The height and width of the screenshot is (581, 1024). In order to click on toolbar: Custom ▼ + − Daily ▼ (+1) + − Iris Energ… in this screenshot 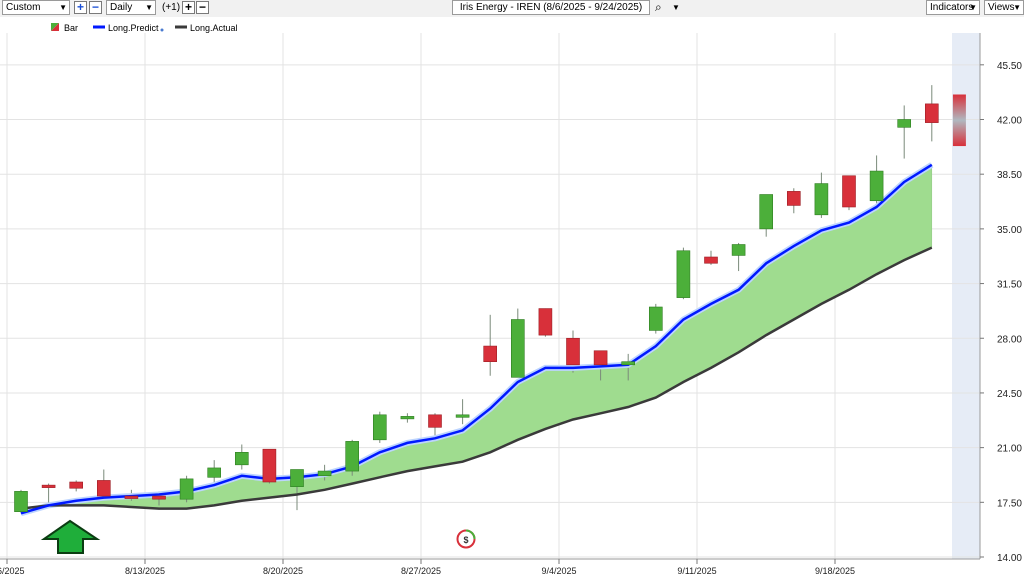, I will do `click(512, 9)`.